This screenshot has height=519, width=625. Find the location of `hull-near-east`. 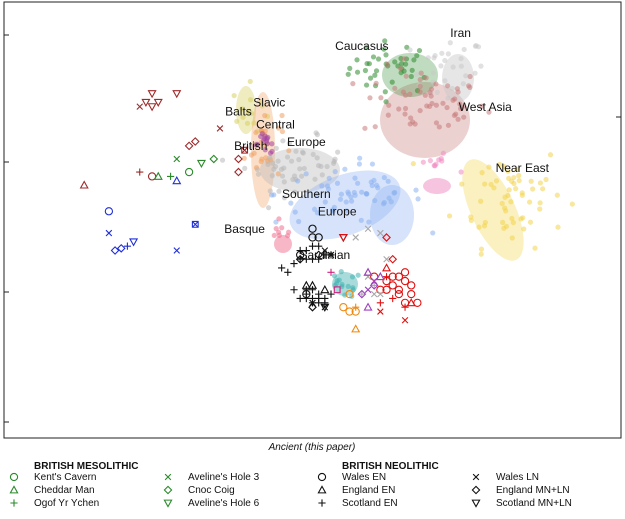

hull-near-east is located at coordinates (493, 210).